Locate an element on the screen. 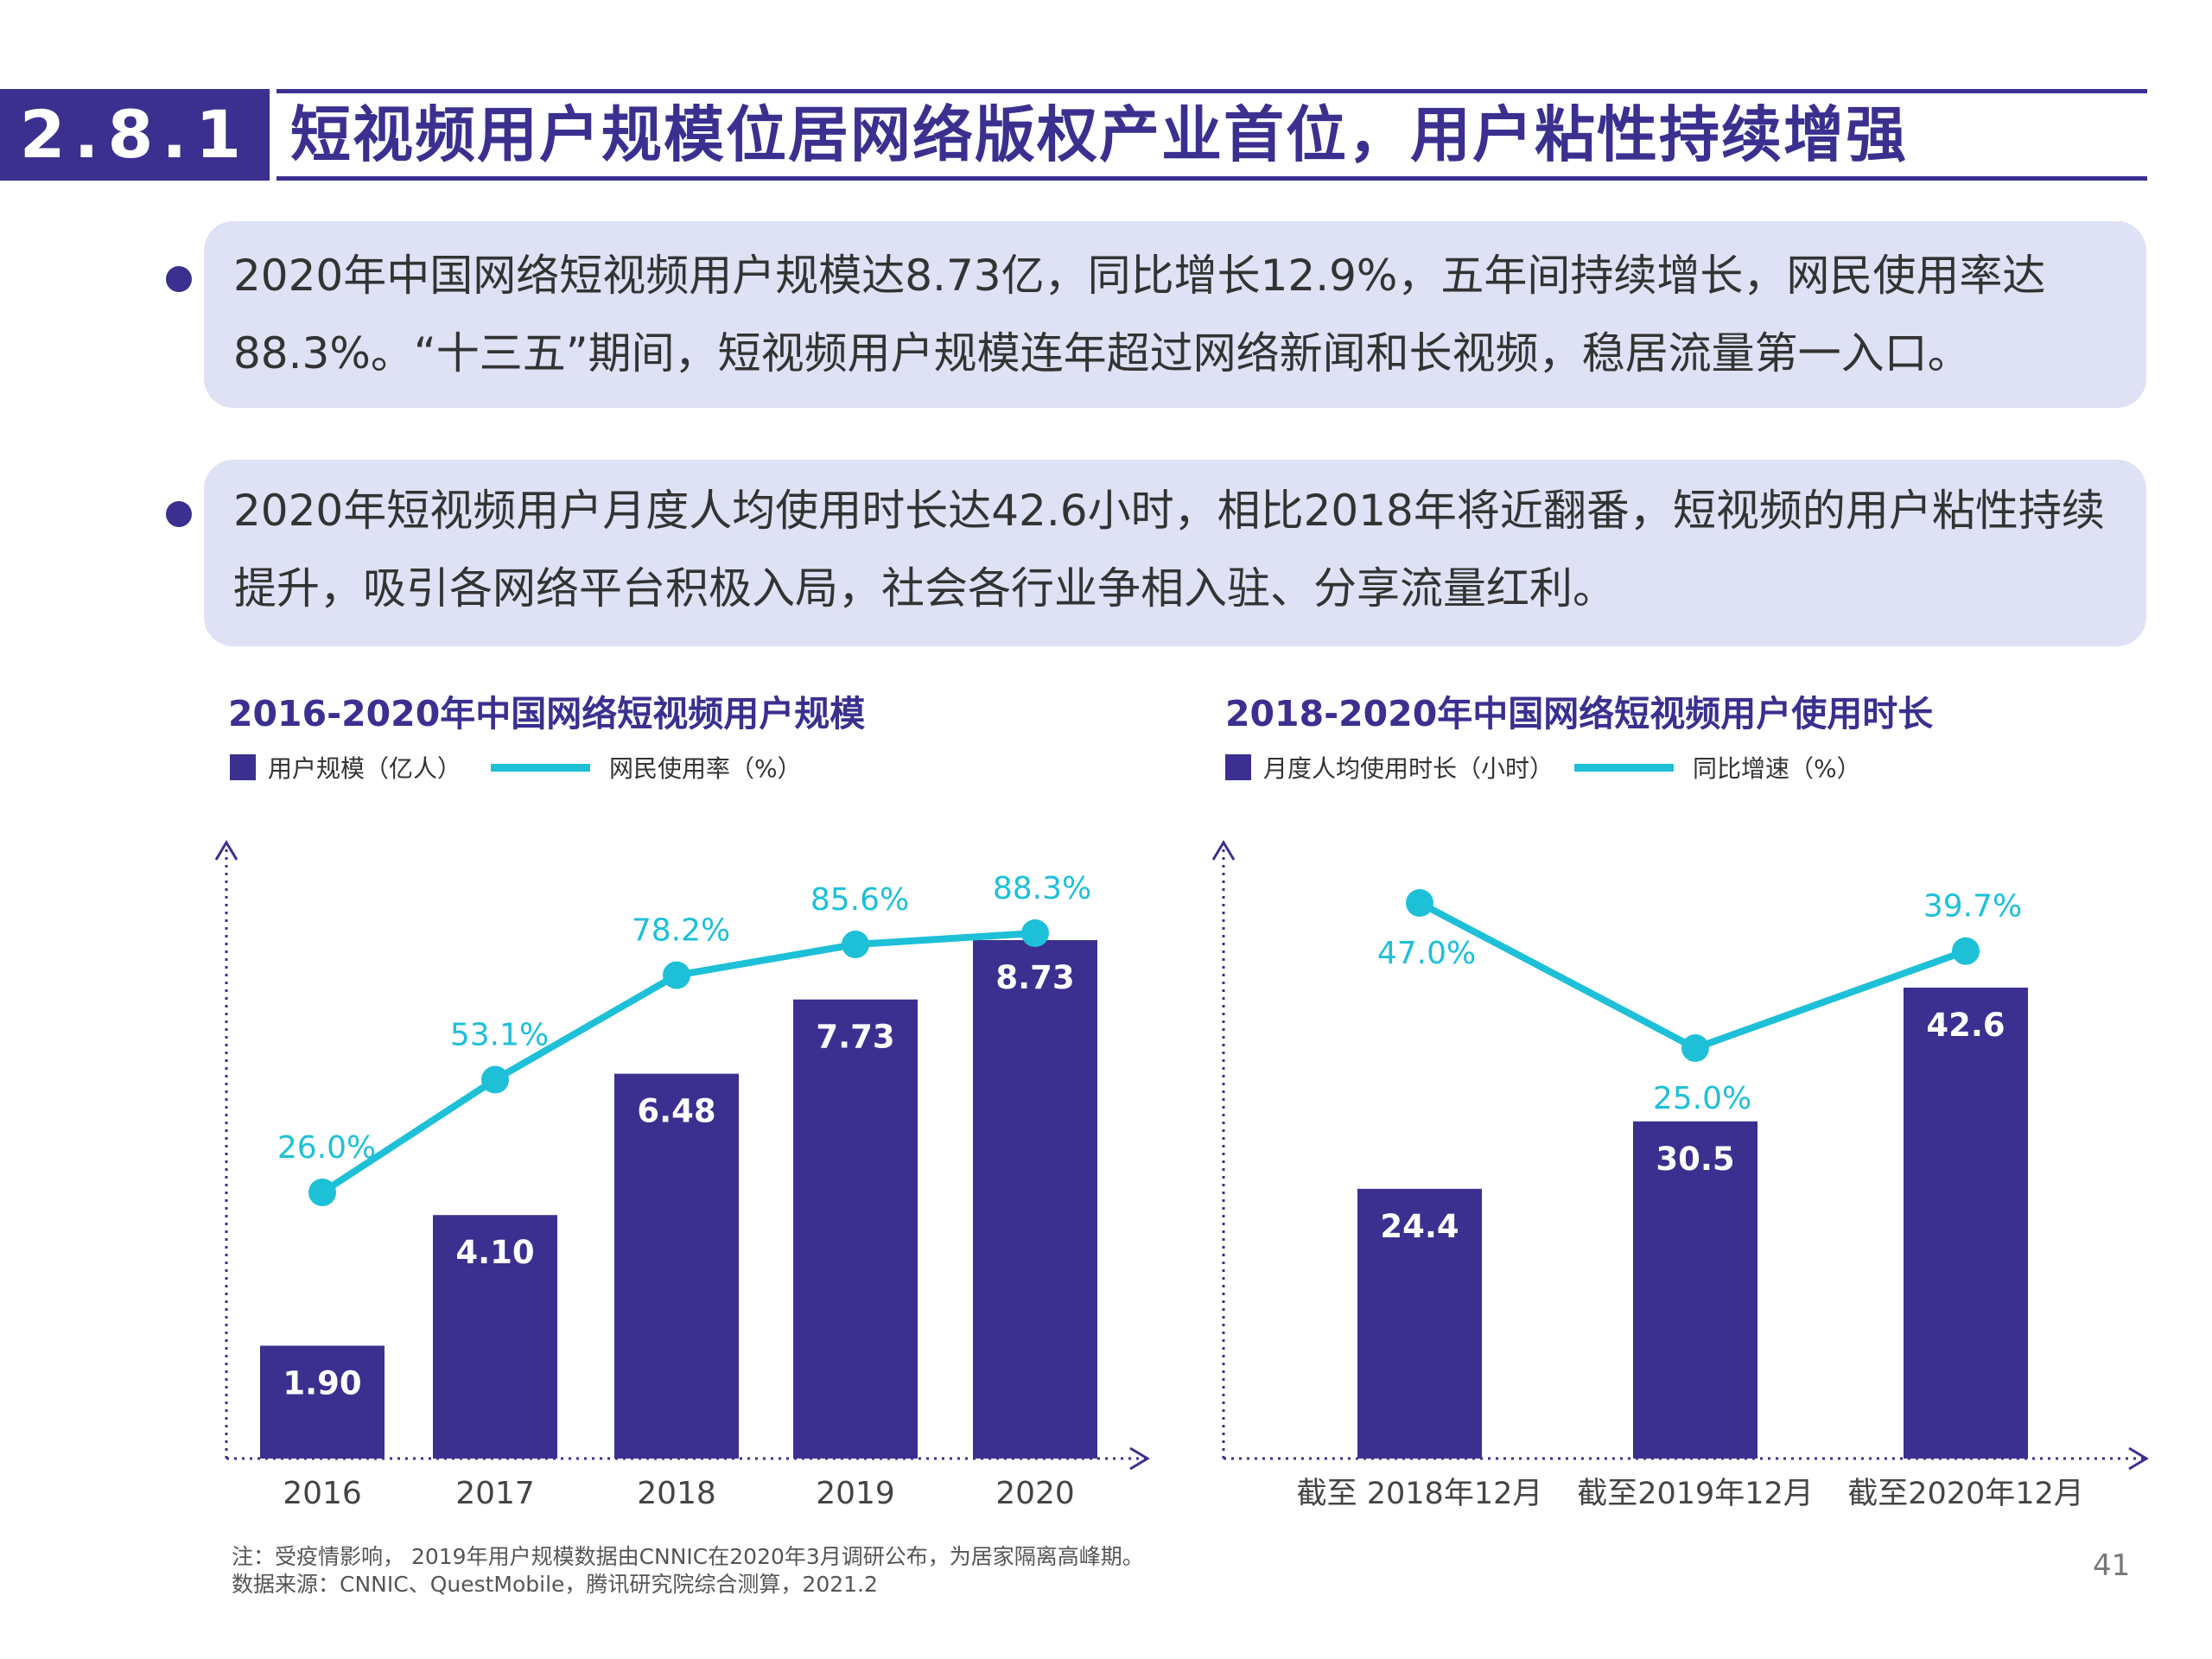 The height and width of the screenshot is (1659, 2212). legend-line-label: 同比增速（%） is located at coordinates (1777, 768).